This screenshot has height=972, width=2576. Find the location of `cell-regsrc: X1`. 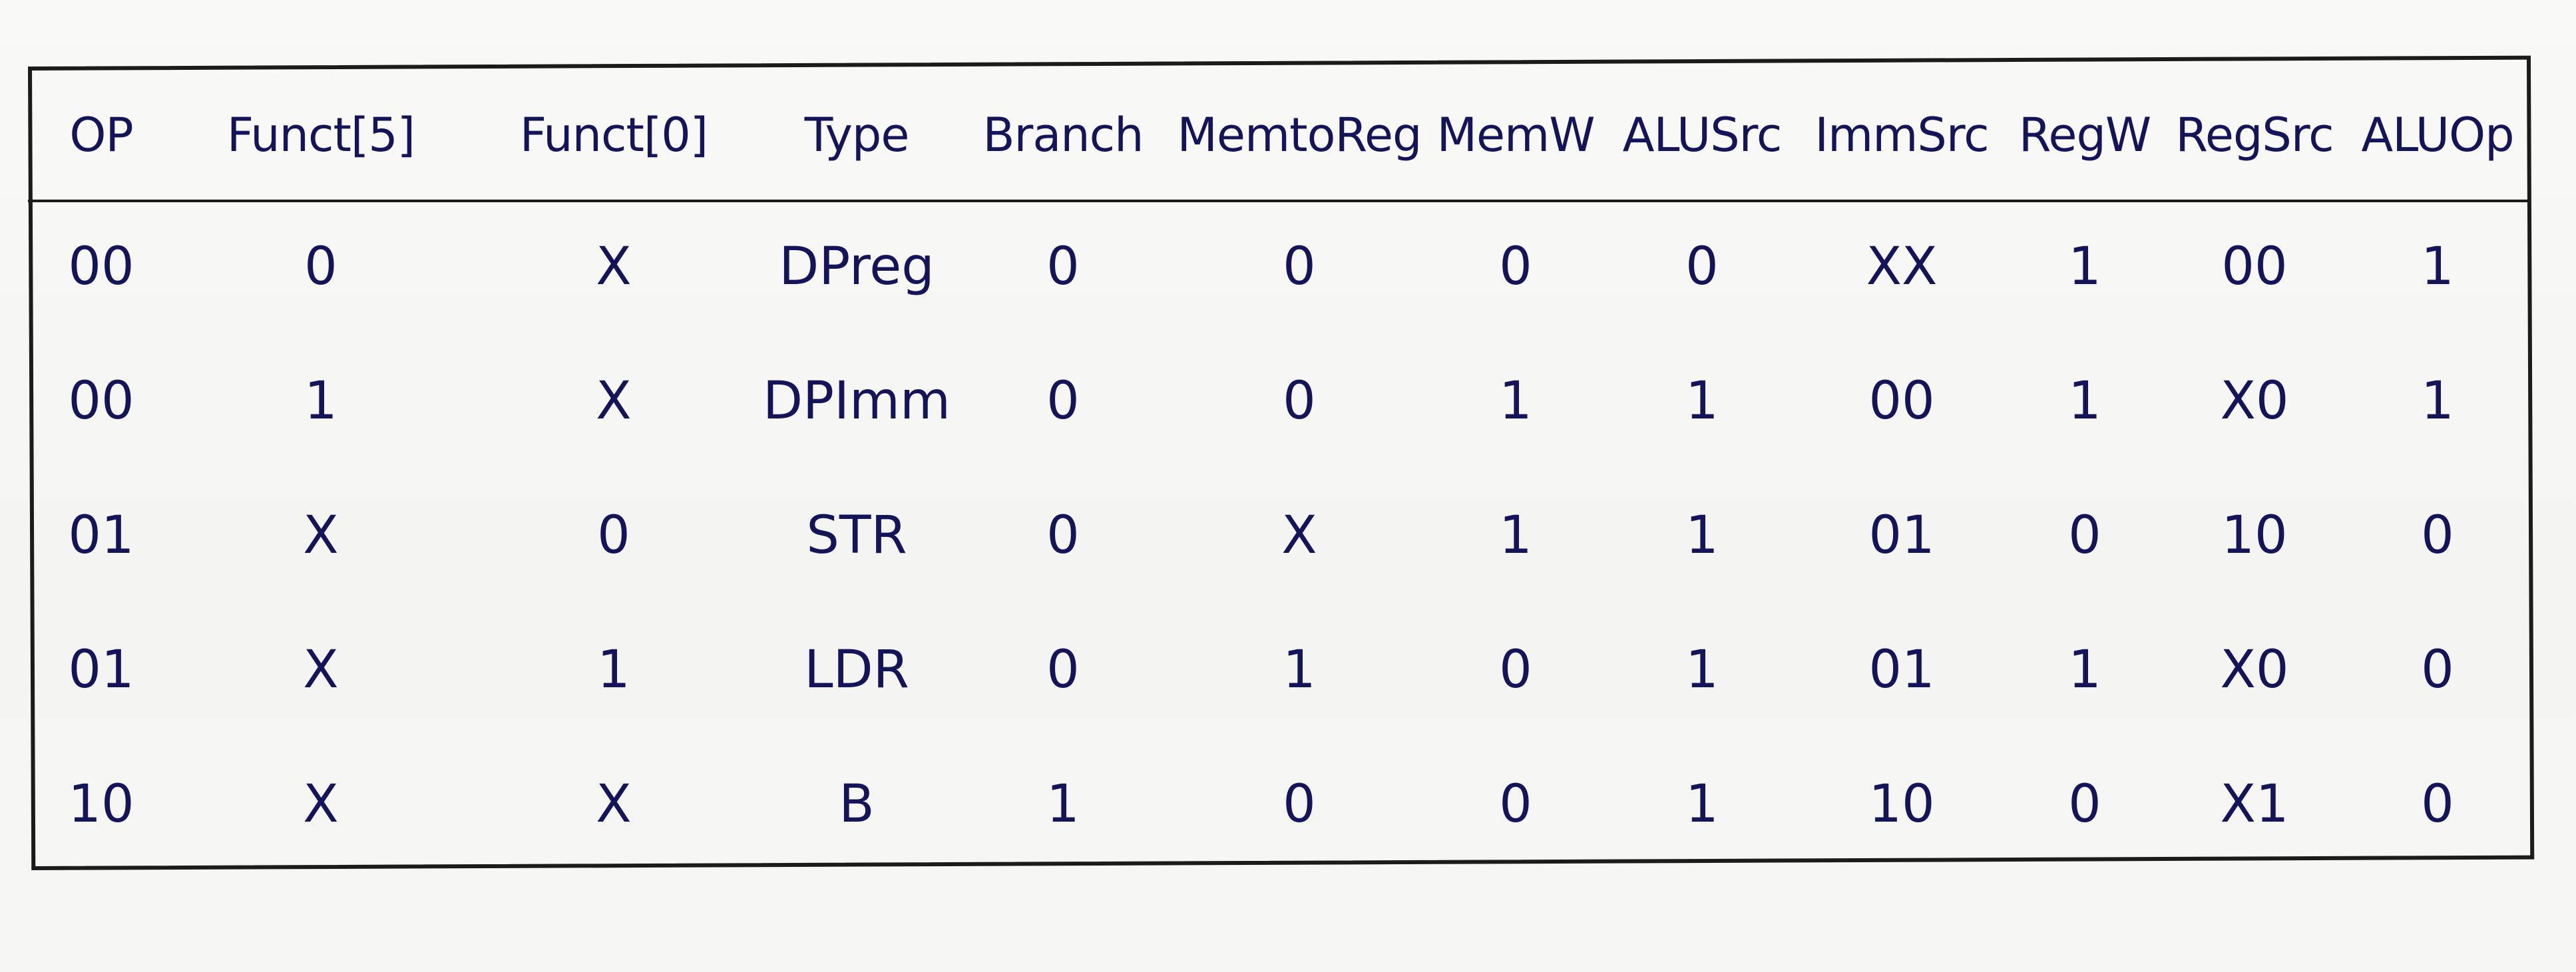

cell-regsrc: X1 is located at coordinates (2254, 804).